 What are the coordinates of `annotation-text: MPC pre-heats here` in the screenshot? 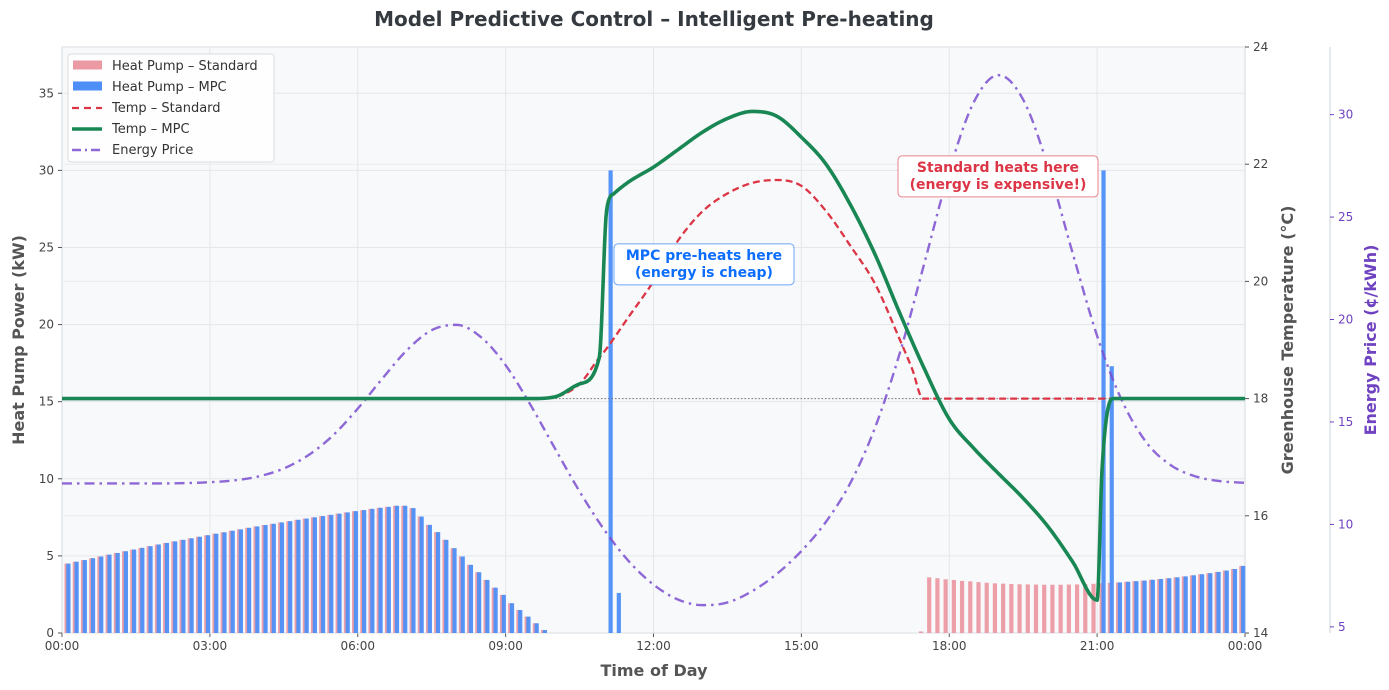 It's located at (704, 256).